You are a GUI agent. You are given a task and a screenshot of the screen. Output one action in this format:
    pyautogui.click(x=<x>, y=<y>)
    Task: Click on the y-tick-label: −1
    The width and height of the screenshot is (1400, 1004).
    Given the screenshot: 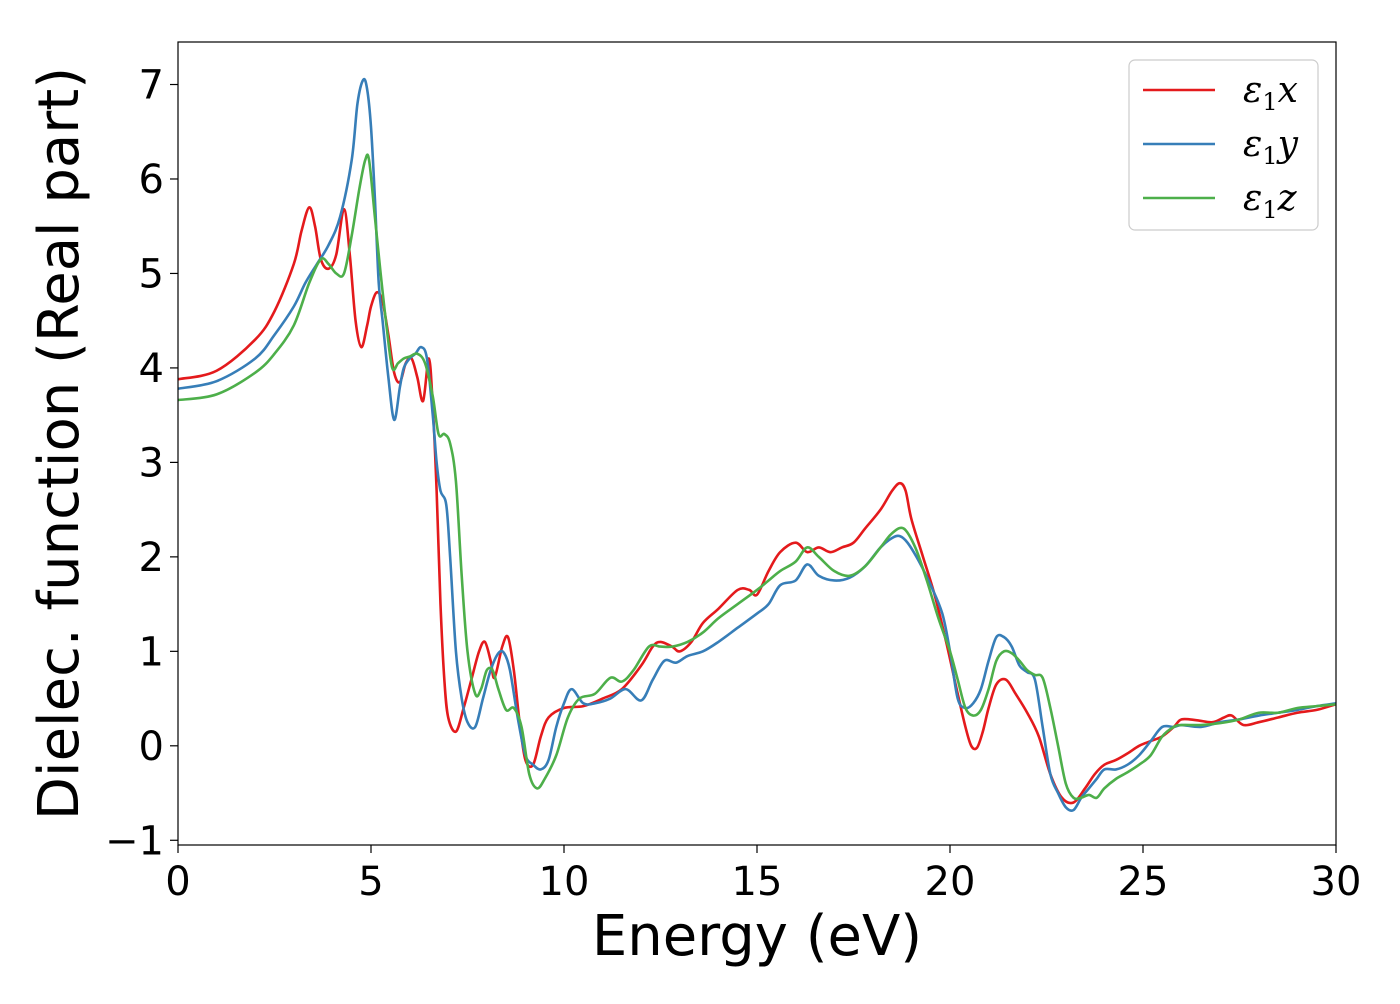 What is the action you would take?
    pyautogui.click(x=134, y=841)
    